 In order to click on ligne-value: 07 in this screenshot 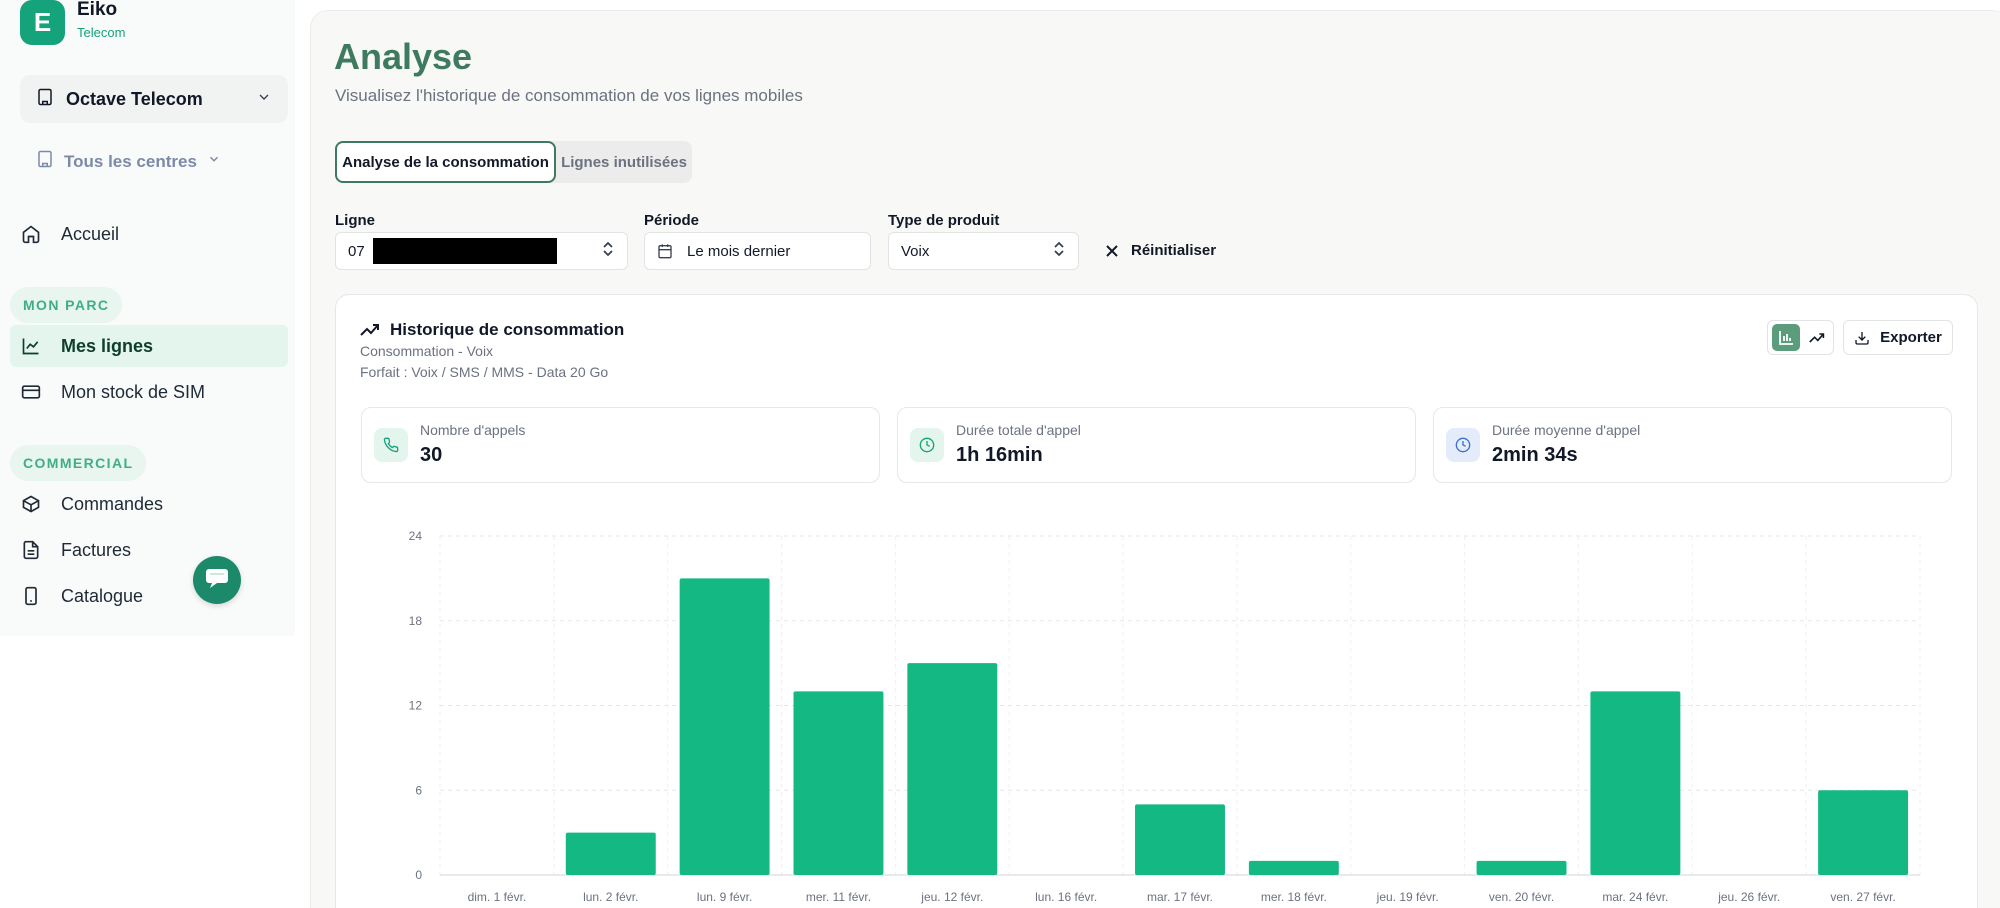, I will do `click(356, 251)`.